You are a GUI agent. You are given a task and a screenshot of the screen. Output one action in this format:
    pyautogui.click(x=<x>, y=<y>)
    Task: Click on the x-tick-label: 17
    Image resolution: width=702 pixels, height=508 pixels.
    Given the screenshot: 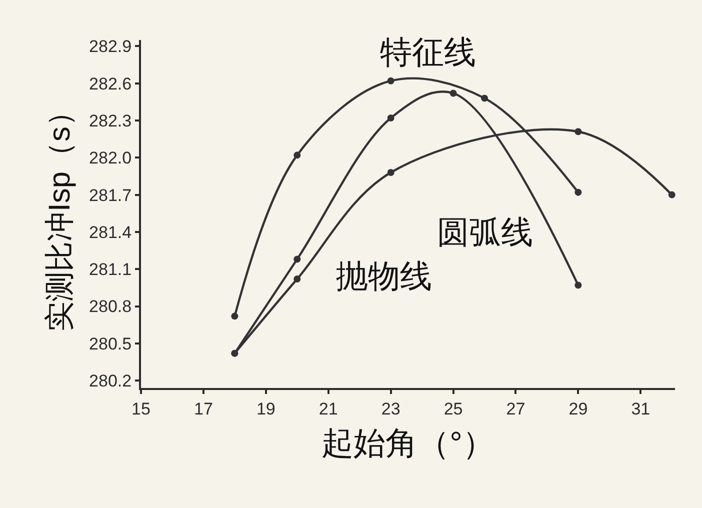 What is the action you would take?
    pyautogui.click(x=203, y=408)
    